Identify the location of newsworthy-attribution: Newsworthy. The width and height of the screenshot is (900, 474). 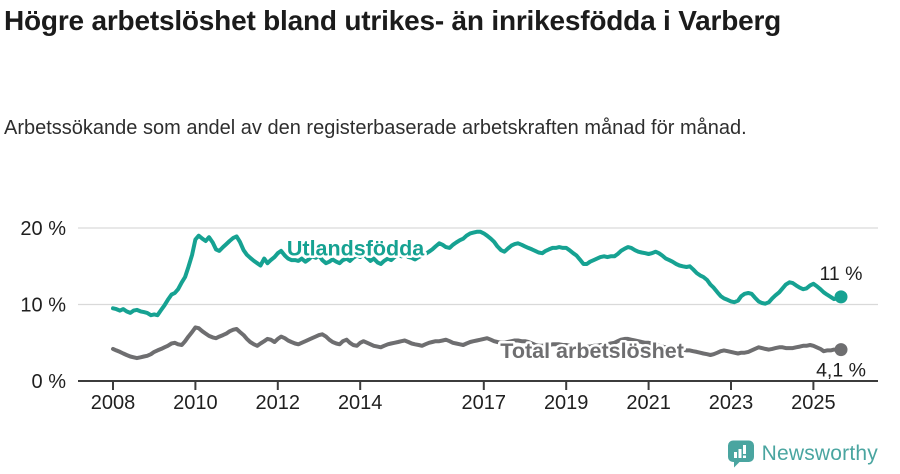
(802, 453).